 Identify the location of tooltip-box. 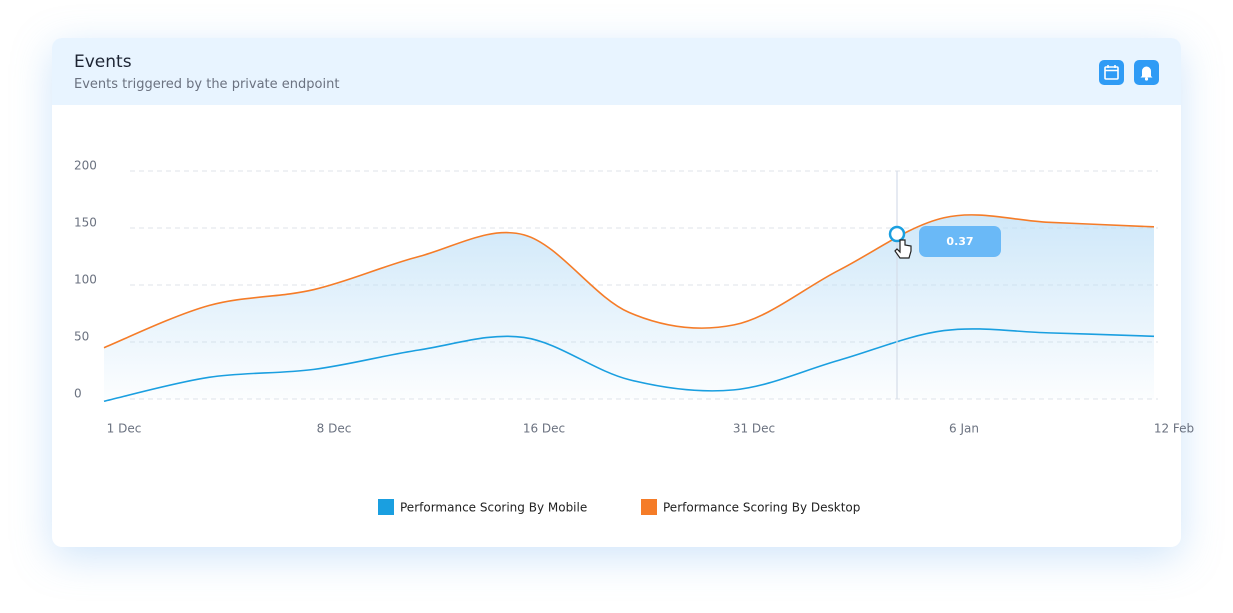
(960, 241).